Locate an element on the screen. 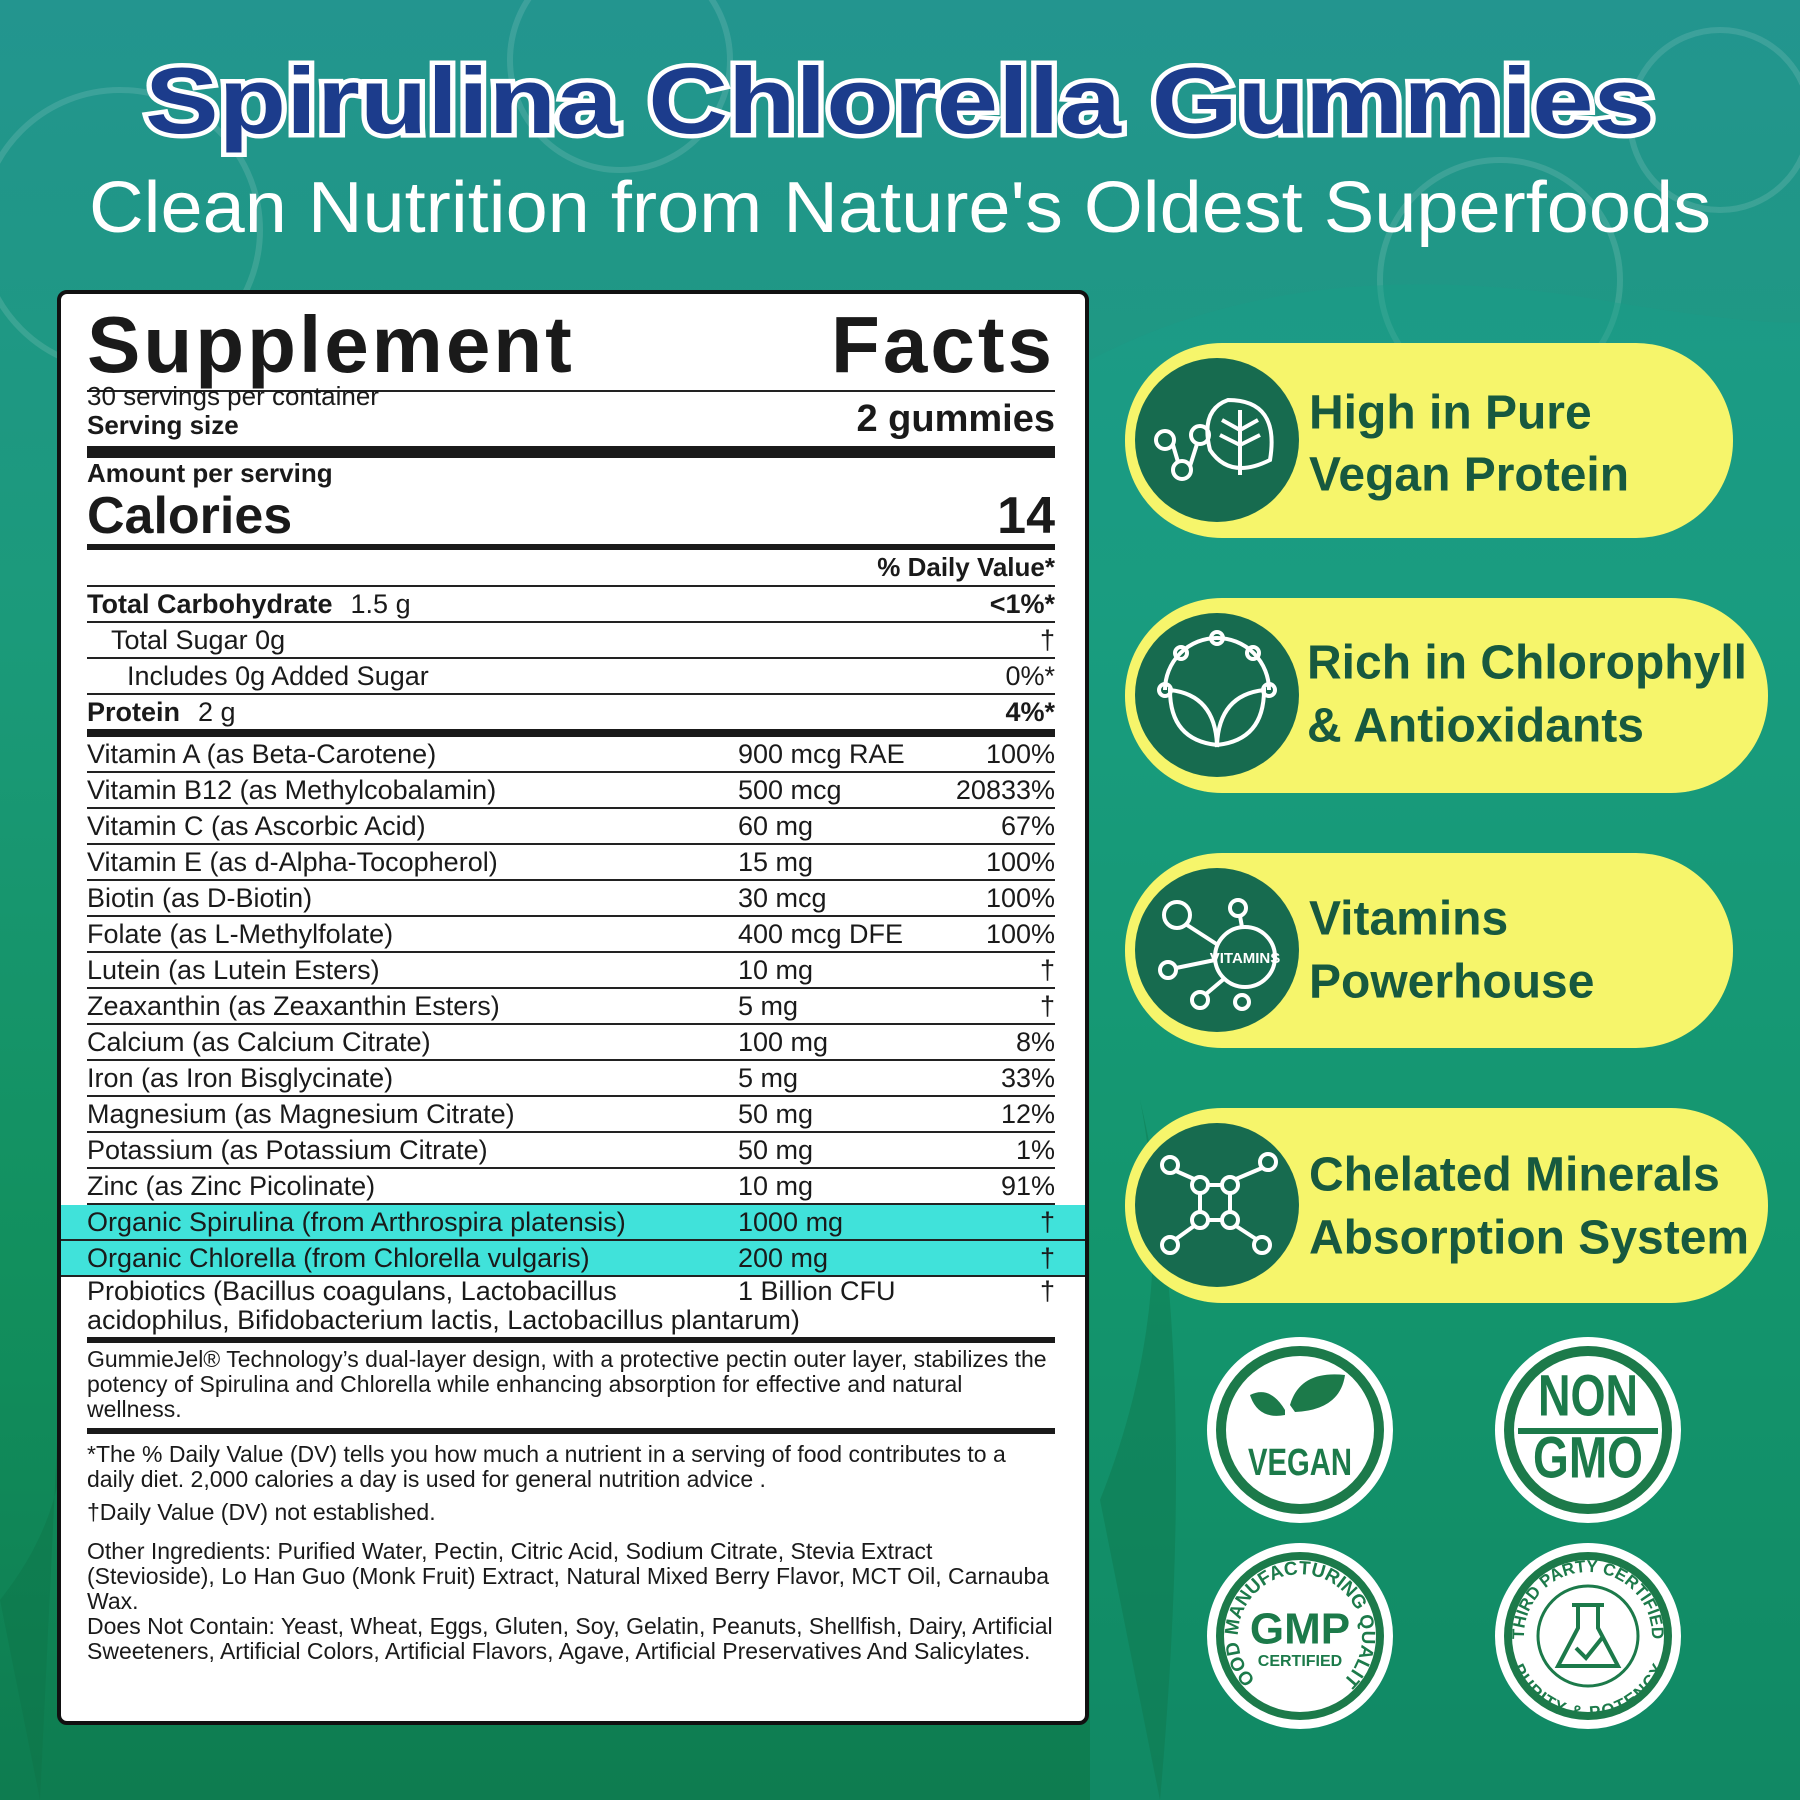 The image size is (1800, 1800). feature-text: Vegan Protein is located at coordinates (1469, 475).